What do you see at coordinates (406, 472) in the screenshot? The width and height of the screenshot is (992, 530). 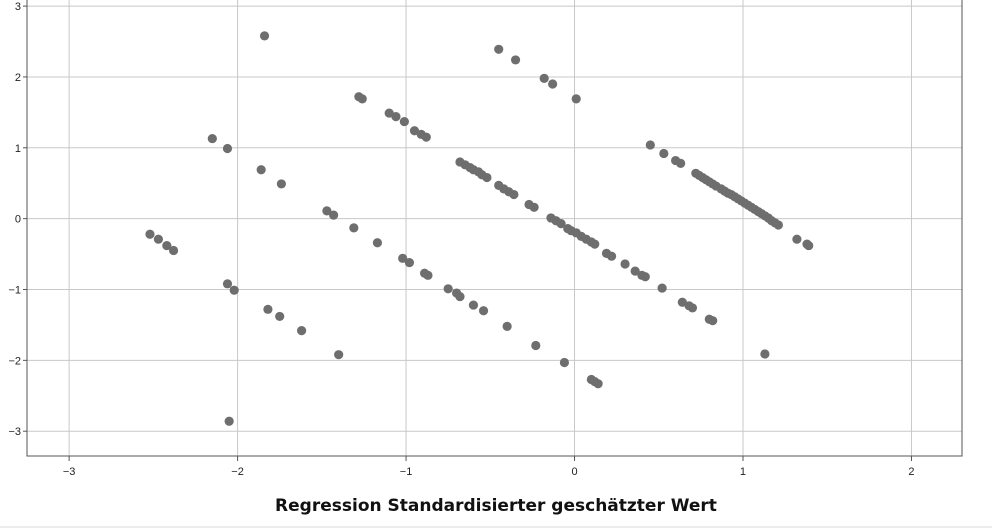 I see `x-tick-label: −1` at bounding box center [406, 472].